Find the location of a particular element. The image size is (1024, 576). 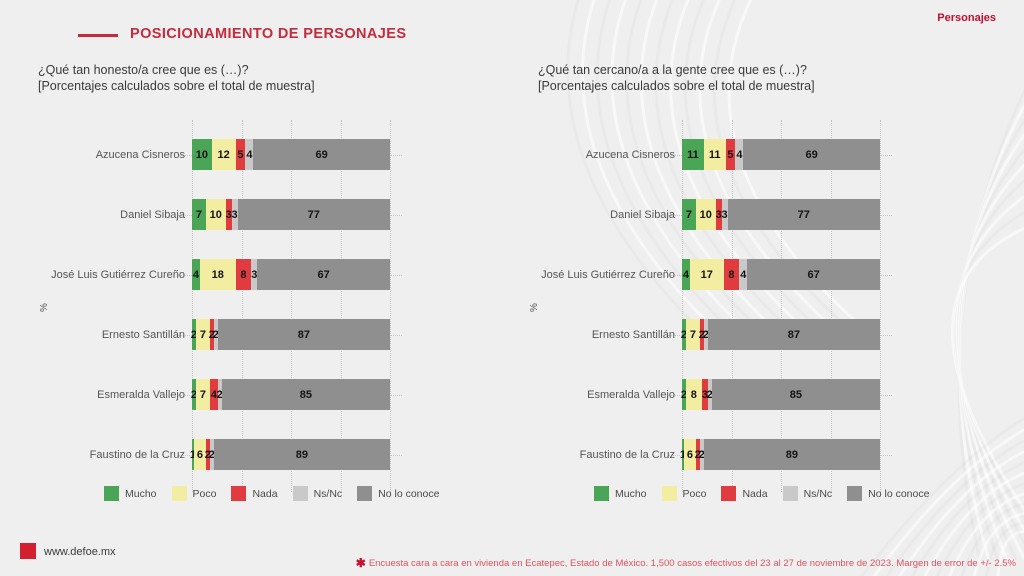

value-label: 10 is located at coordinates (202, 154).